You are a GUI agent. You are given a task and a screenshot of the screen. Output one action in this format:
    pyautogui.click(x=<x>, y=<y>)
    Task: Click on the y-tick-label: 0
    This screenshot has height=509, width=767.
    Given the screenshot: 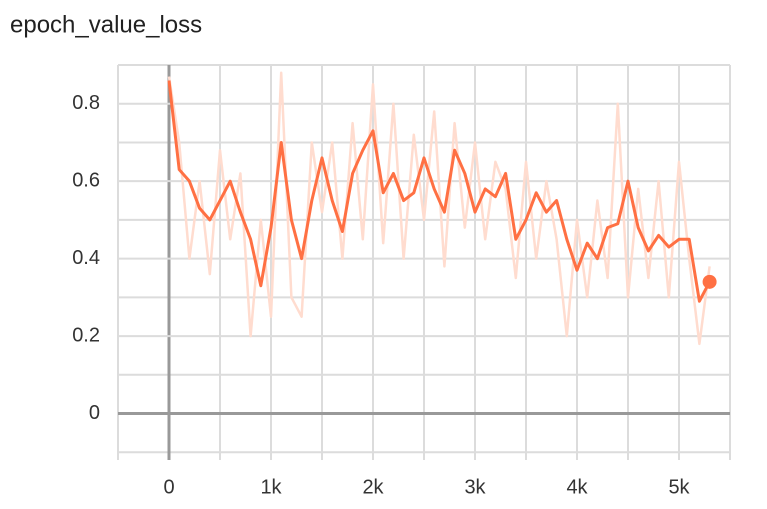 What is the action you would take?
    pyautogui.click(x=94, y=413)
    